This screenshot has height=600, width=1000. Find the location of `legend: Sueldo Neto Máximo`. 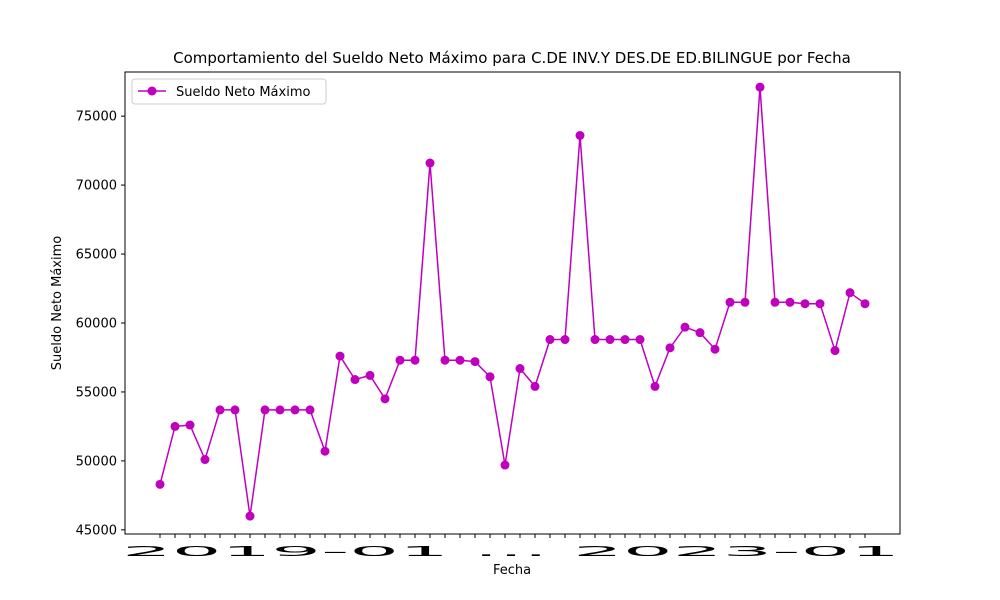

legend: Sueldo Neto Máximo is located at coordinates (229, 91).